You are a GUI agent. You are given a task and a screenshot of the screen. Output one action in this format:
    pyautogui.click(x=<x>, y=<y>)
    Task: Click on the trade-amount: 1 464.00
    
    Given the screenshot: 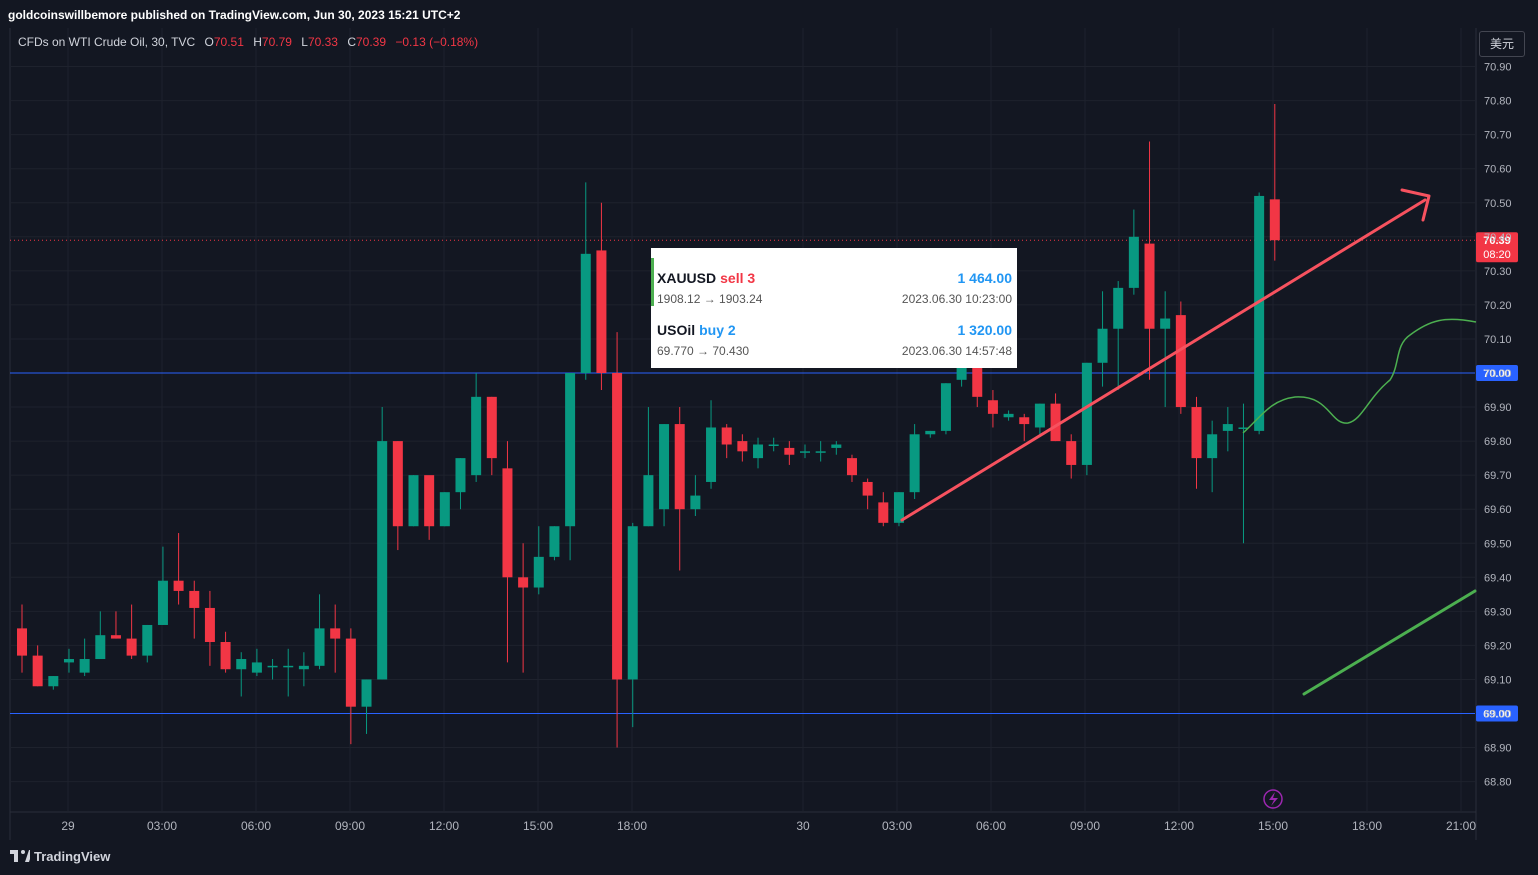 What is the action you would take?
    pyautogui.click(x=985, y=278)
    